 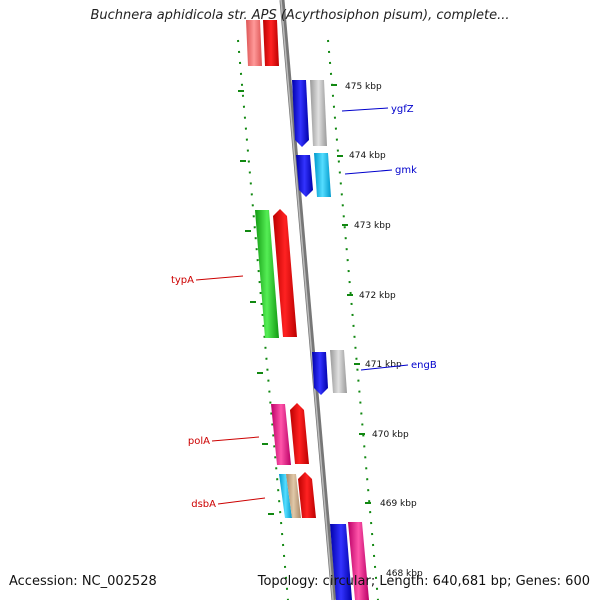 I want to click on backbone-highlight, so click(x=307, y=300).